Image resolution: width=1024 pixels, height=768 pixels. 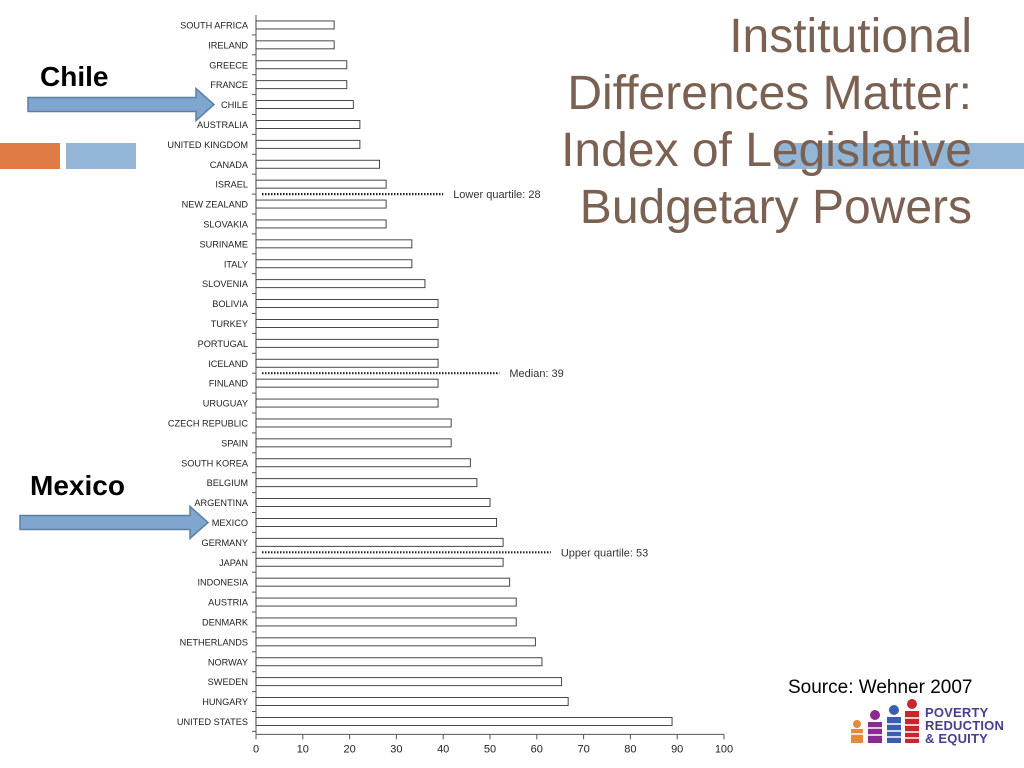 What do you see at coordinates (366, 483) in the screenshot?
I see `bar-belgium` at bounding box center [366, 483].